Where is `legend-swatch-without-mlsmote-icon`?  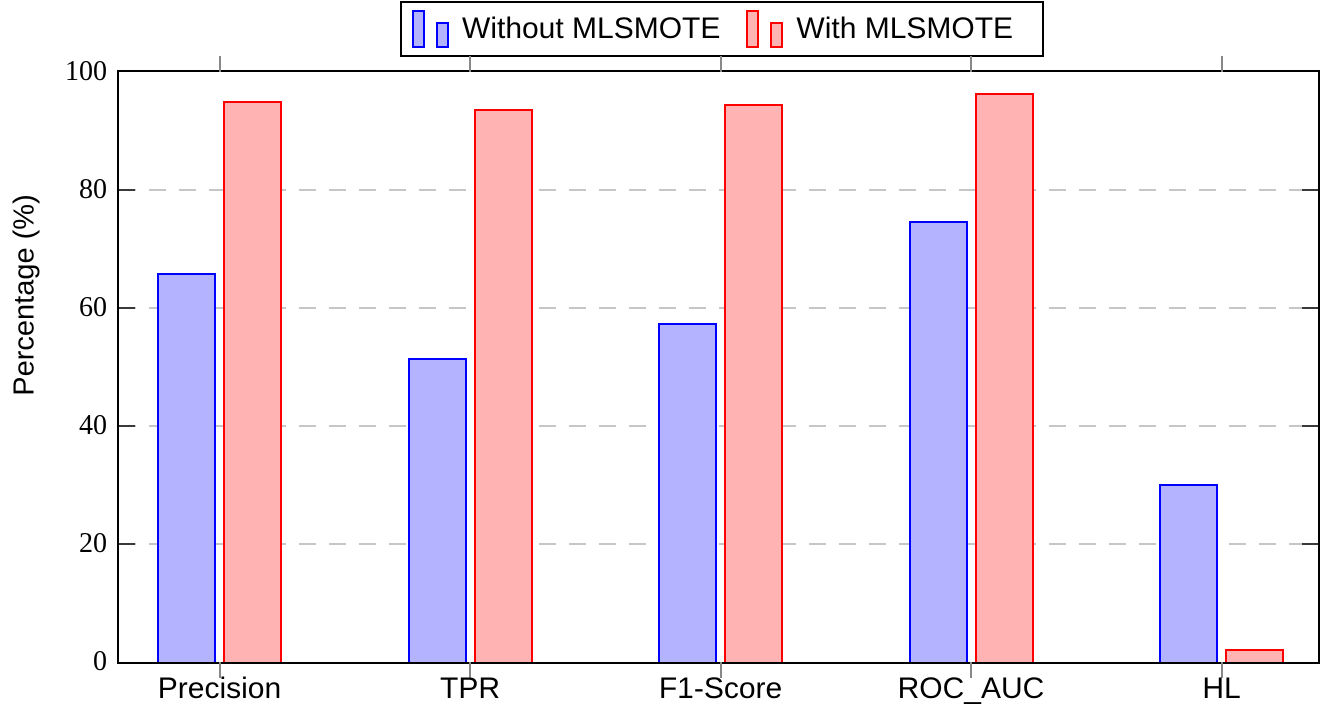
legend-swatch-without-mlsmote-icon is located at coordinates (430, 29).